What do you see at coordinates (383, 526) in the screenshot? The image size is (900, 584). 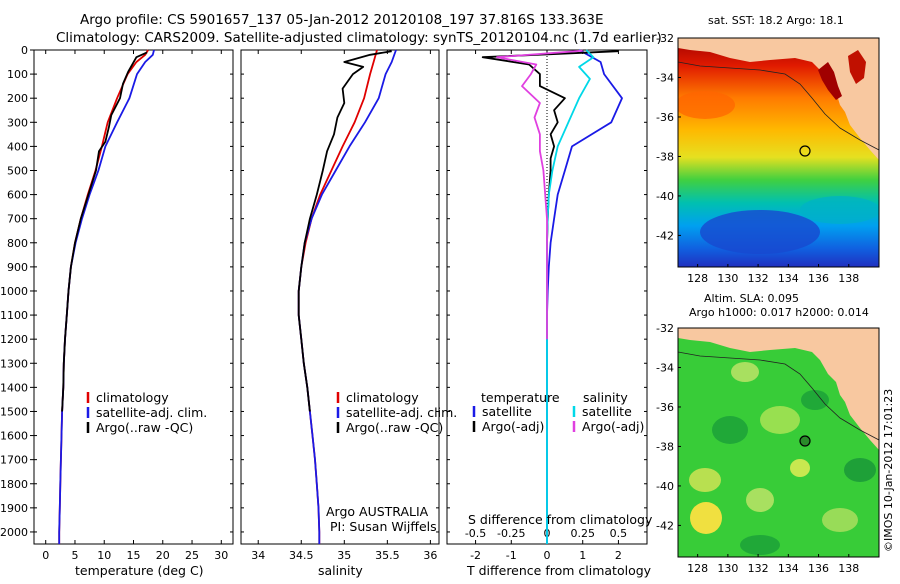 I see `principal-investigator-label: PI: Susan Wijffels` at bounding box center [383, 526].